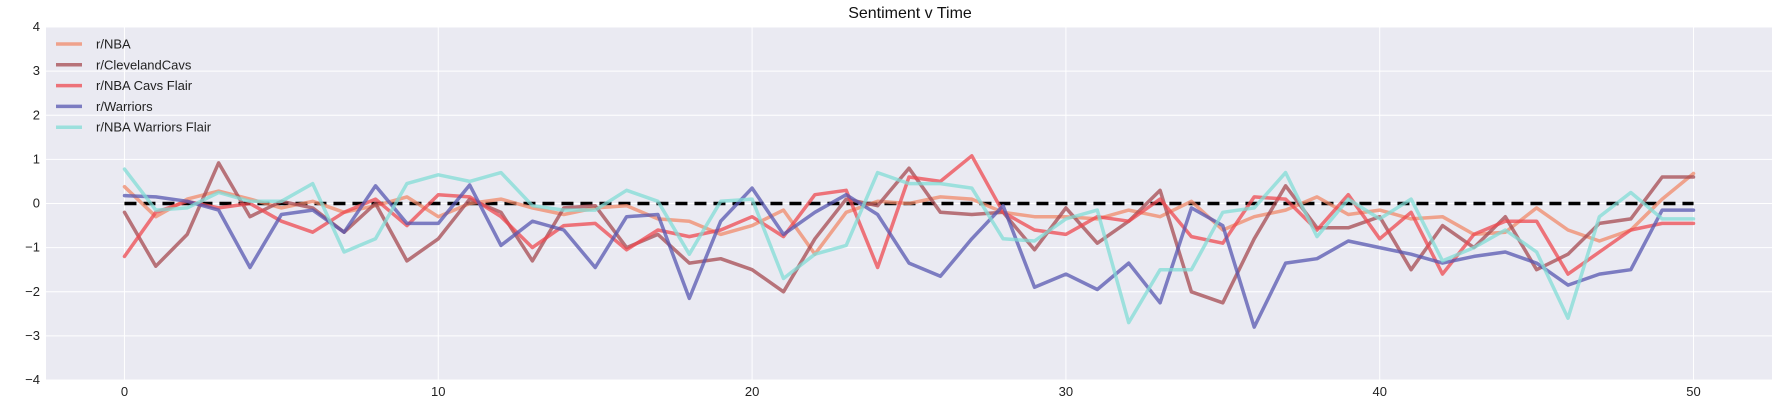 The width and height of the screenshot is (1780, 400). Describe the element at coordinates (154, 127) in the screenshot. I see `legend-label-4: r/NBA Warriors Flair` at that location.